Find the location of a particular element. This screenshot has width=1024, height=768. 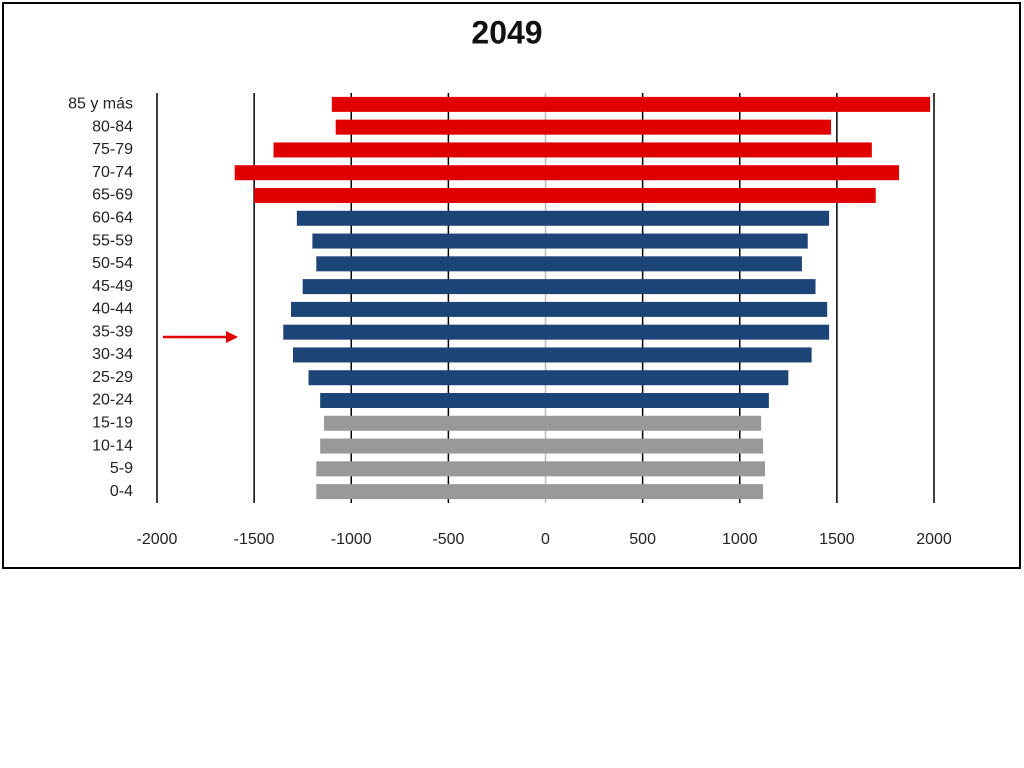

x-tick-label: 1500 is located at coordinates (837, 539).